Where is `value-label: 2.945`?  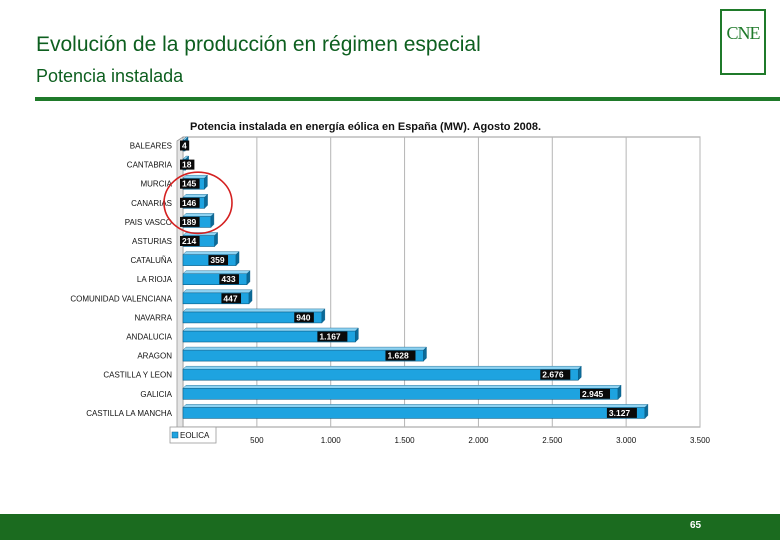
value-label: 2.945 is located at coordinates (593, 394).